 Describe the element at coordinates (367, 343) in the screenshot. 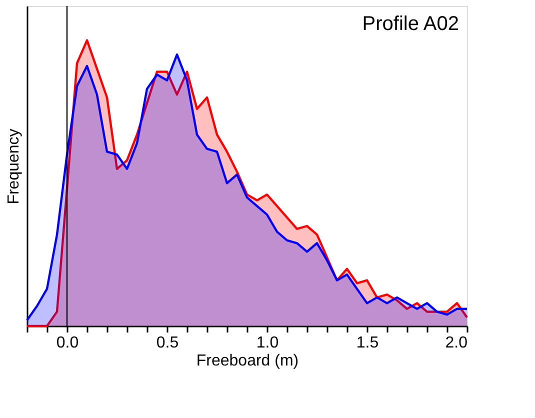

I see `x-tick-label: 1.5` at that location.